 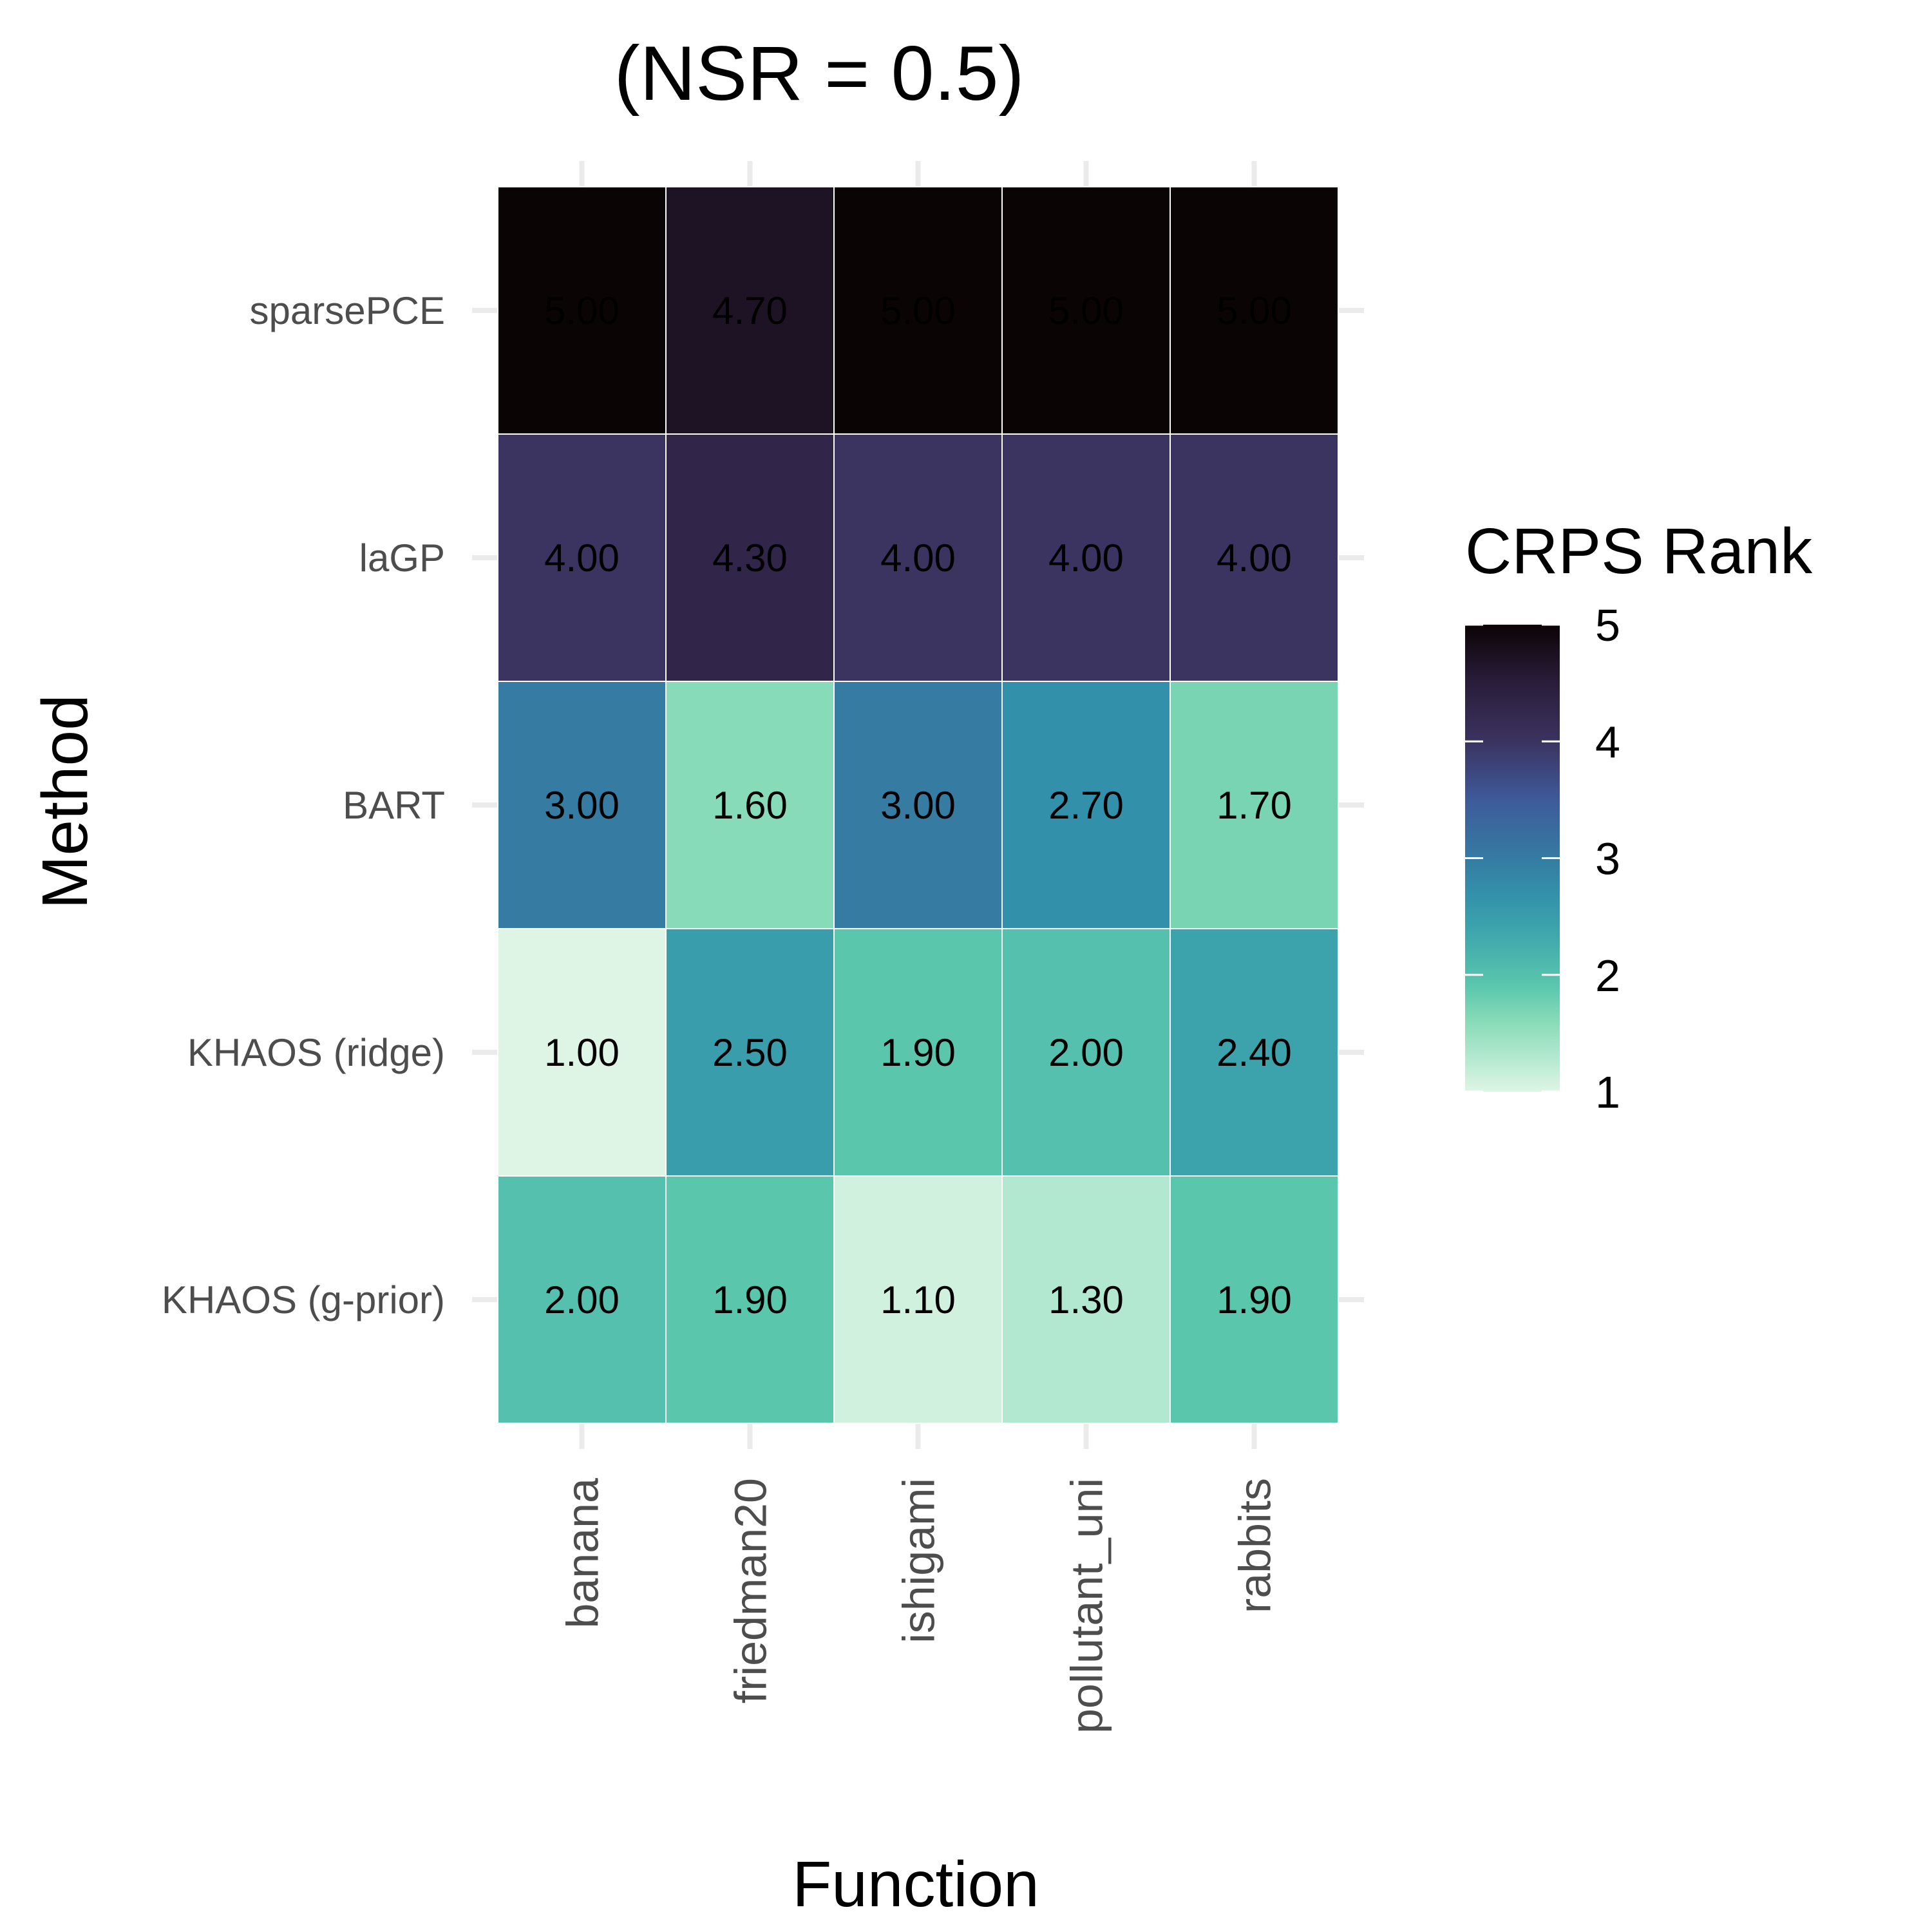 What do you see at coordinates (394, 806) in the screenshot?
I see `y-tick-label: BART` at bounding box center [394, 806].